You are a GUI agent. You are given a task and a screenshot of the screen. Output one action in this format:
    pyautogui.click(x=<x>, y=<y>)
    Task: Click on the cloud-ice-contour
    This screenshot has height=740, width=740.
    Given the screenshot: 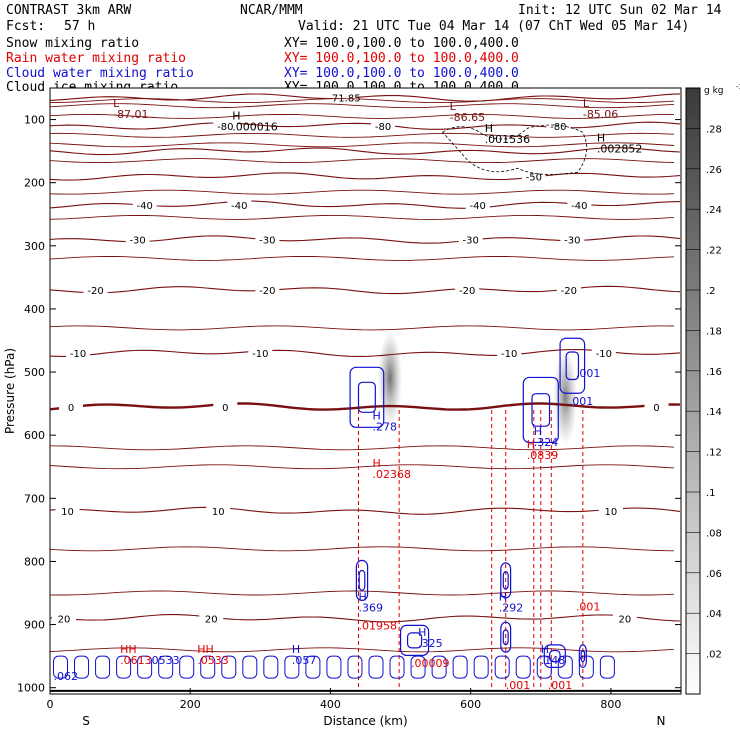 What is the action you would take?
    pyautogui.click(x=515, y=149)
    